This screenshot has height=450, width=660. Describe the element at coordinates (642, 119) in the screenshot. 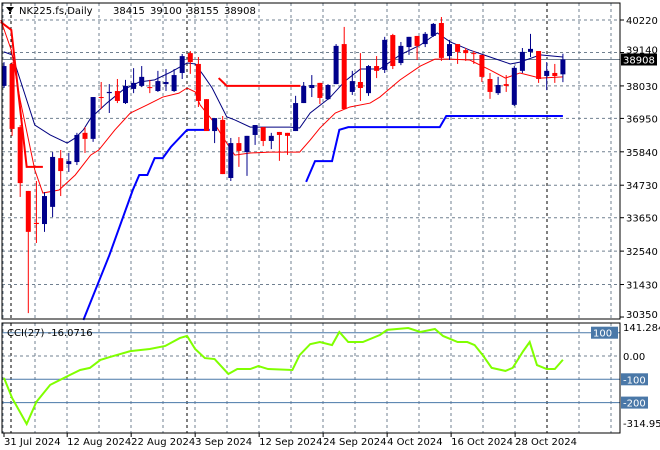

I see `y-tick-label: 36950` at that location.